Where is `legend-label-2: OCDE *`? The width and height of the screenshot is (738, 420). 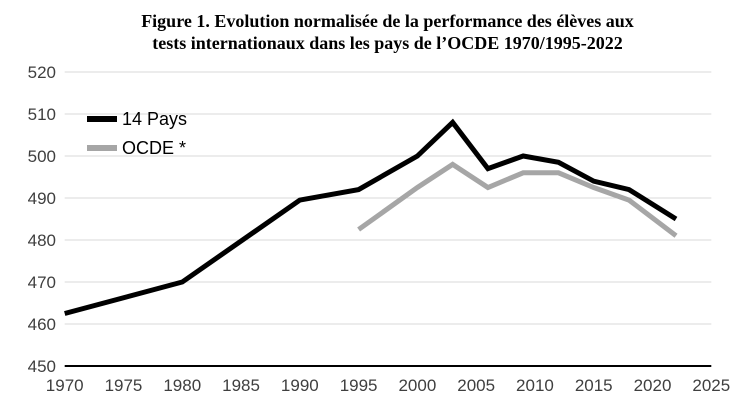
legend-label-2: OCDE * is located at coordinates (154, 148).